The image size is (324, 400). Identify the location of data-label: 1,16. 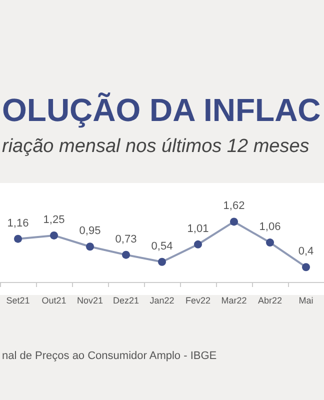
(18, 223).